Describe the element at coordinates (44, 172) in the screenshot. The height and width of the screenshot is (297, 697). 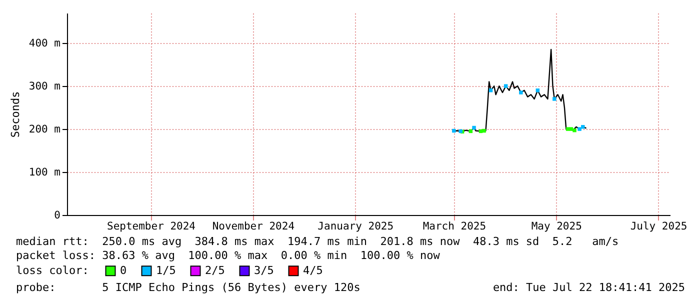
I see `y-tick-label: 100 m` at that location.